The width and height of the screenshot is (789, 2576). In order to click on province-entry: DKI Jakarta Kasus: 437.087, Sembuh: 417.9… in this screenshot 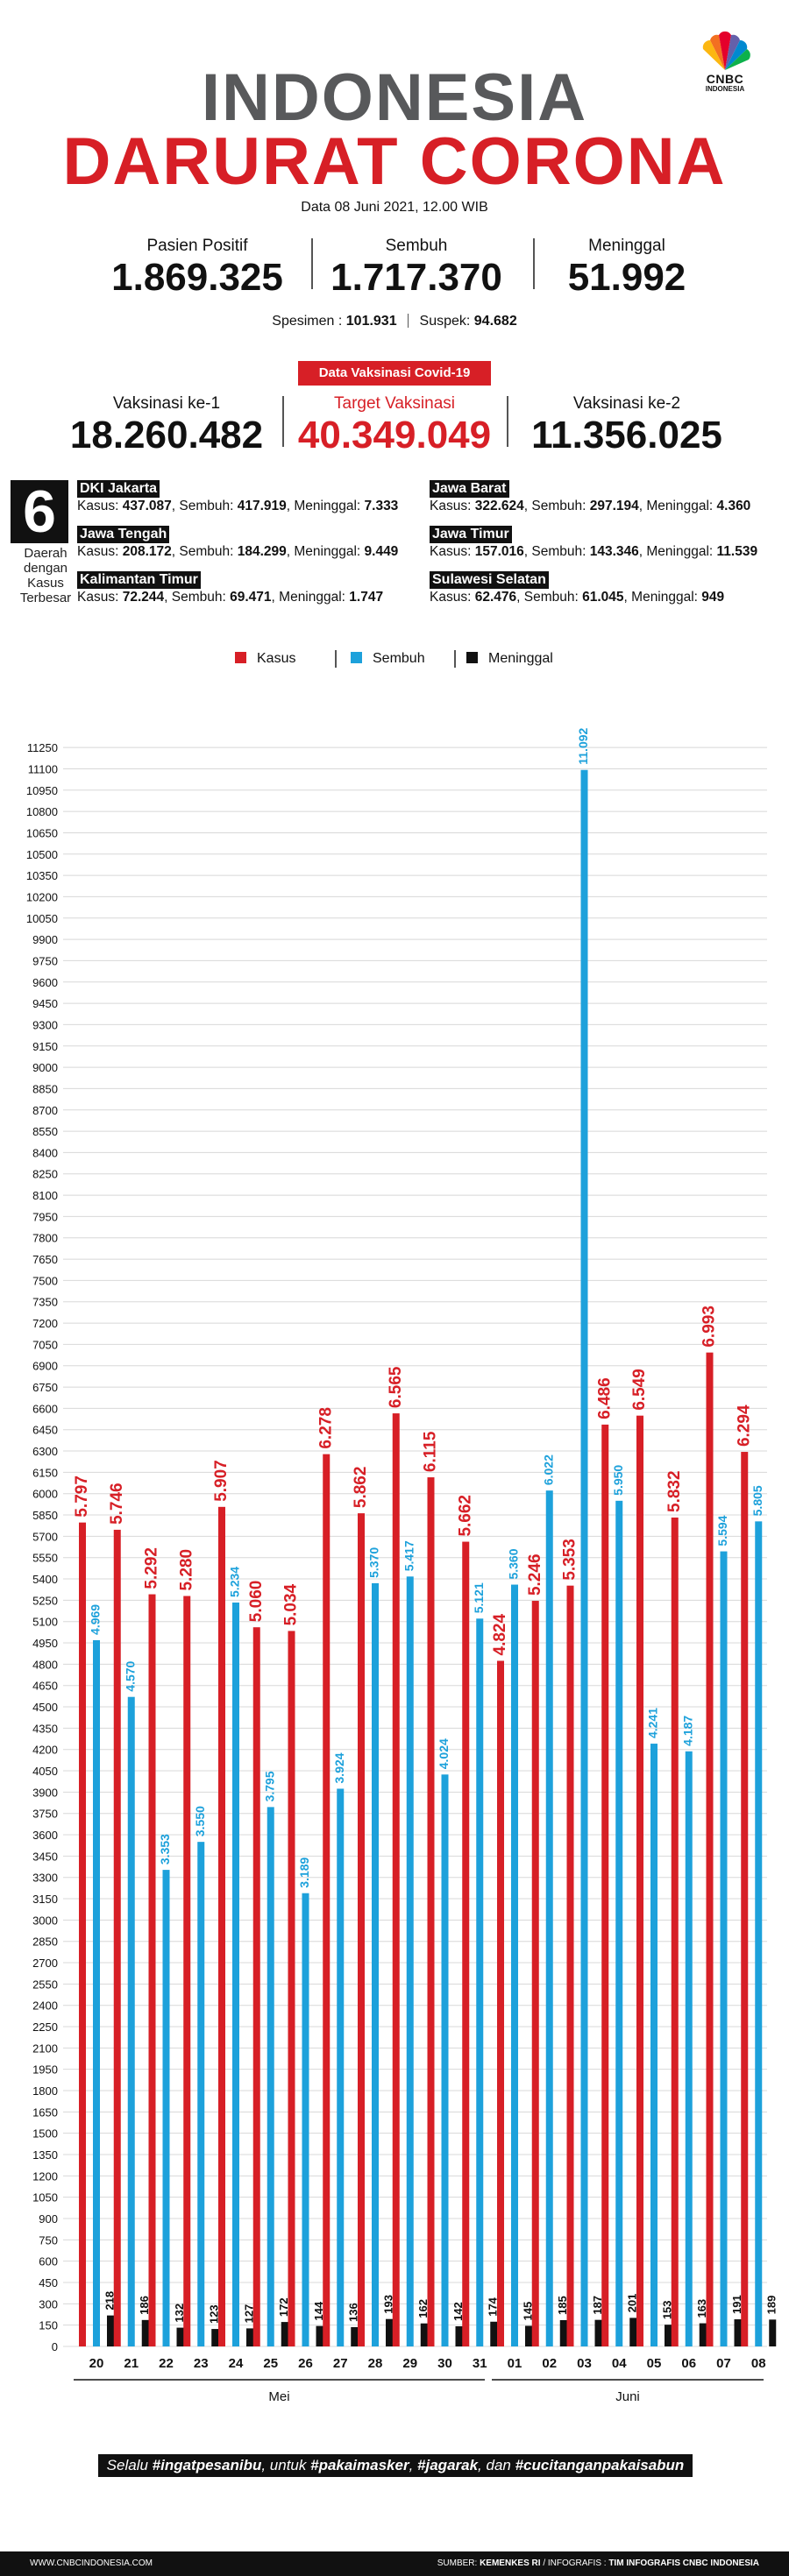, I will do `click(237, 497)`.